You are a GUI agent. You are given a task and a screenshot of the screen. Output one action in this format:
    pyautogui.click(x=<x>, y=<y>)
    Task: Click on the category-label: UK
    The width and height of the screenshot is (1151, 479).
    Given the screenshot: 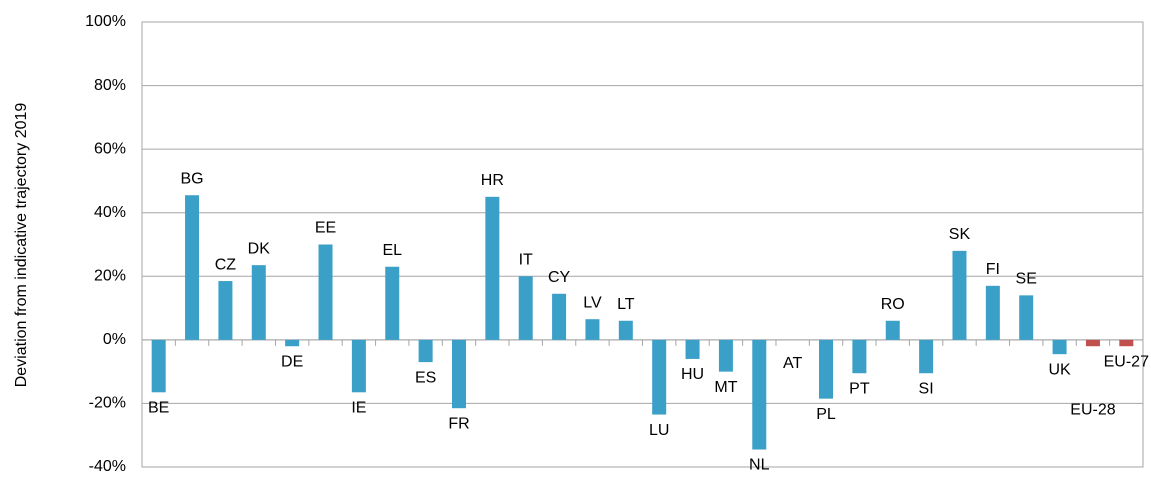 What is the action you would take?
    pyautogui.click(x=1059, y=369)
    